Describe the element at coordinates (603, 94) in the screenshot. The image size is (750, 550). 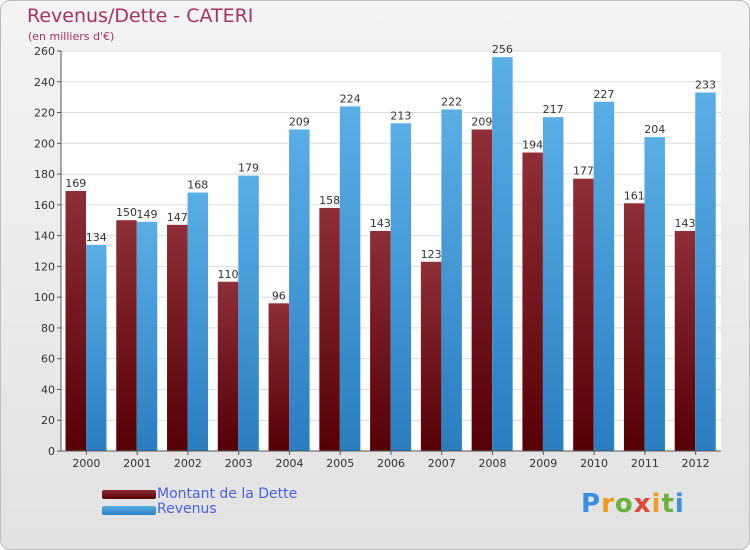
I see `data-label-revenus: 227` at that location.